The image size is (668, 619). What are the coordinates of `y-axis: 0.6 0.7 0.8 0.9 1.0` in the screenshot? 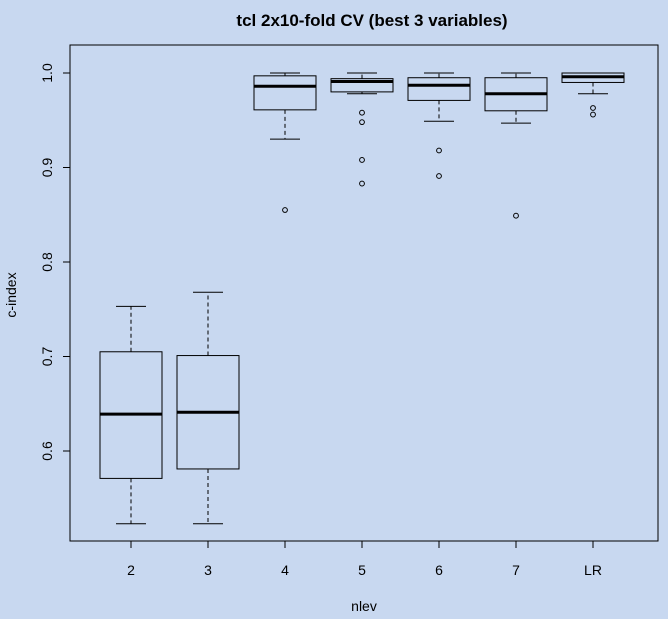 It's located at (55, 262).